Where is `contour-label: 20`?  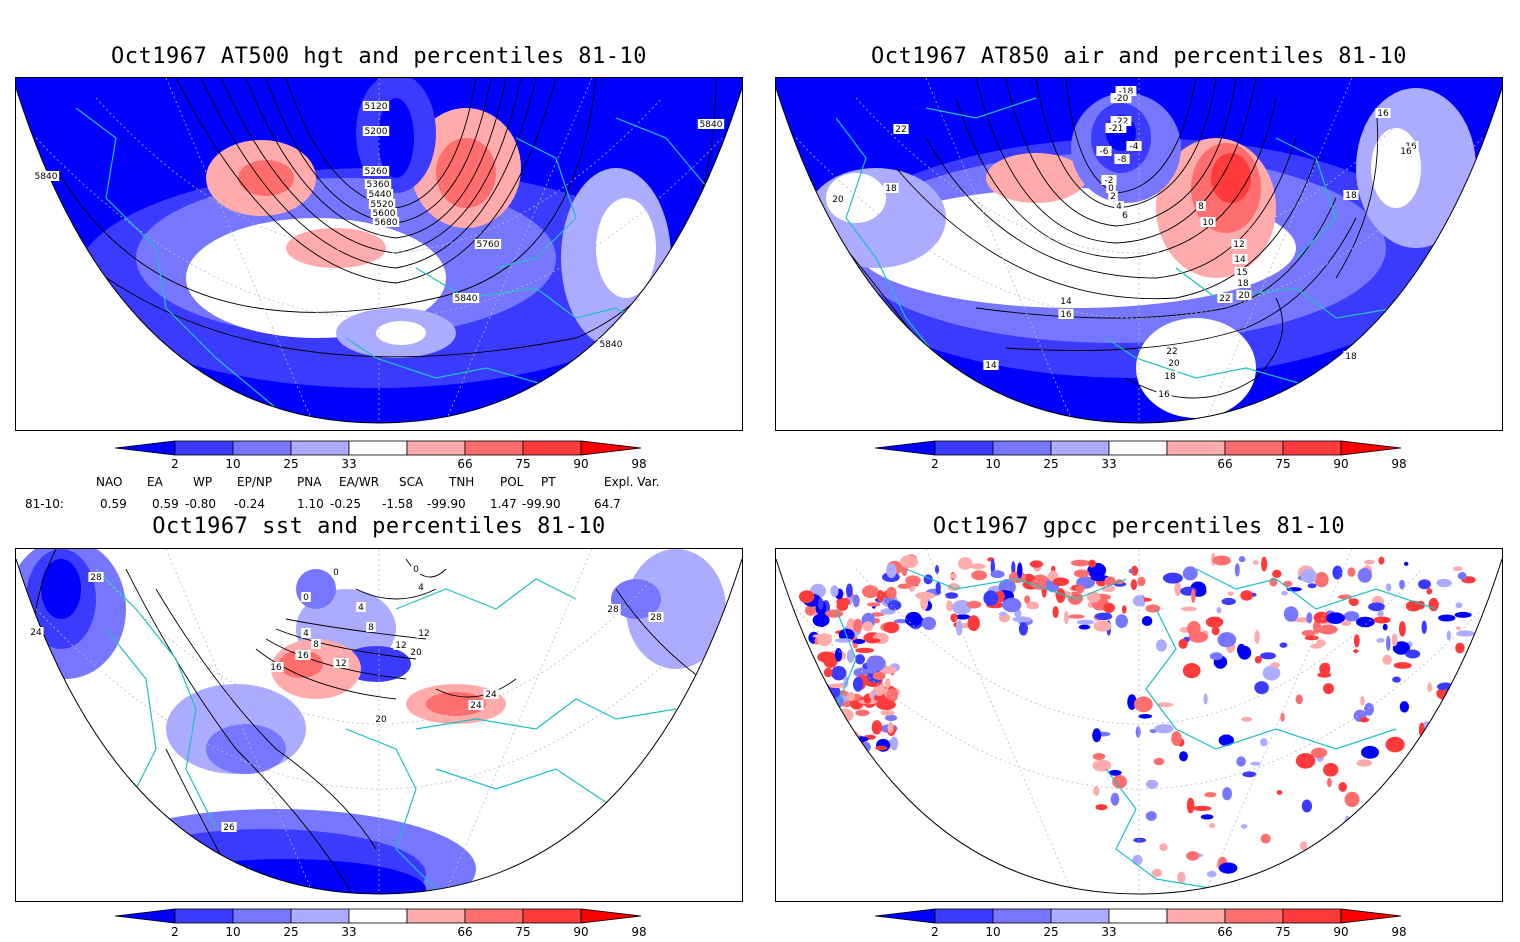 contour-label: 20 is located at coordinates (1174, 363).